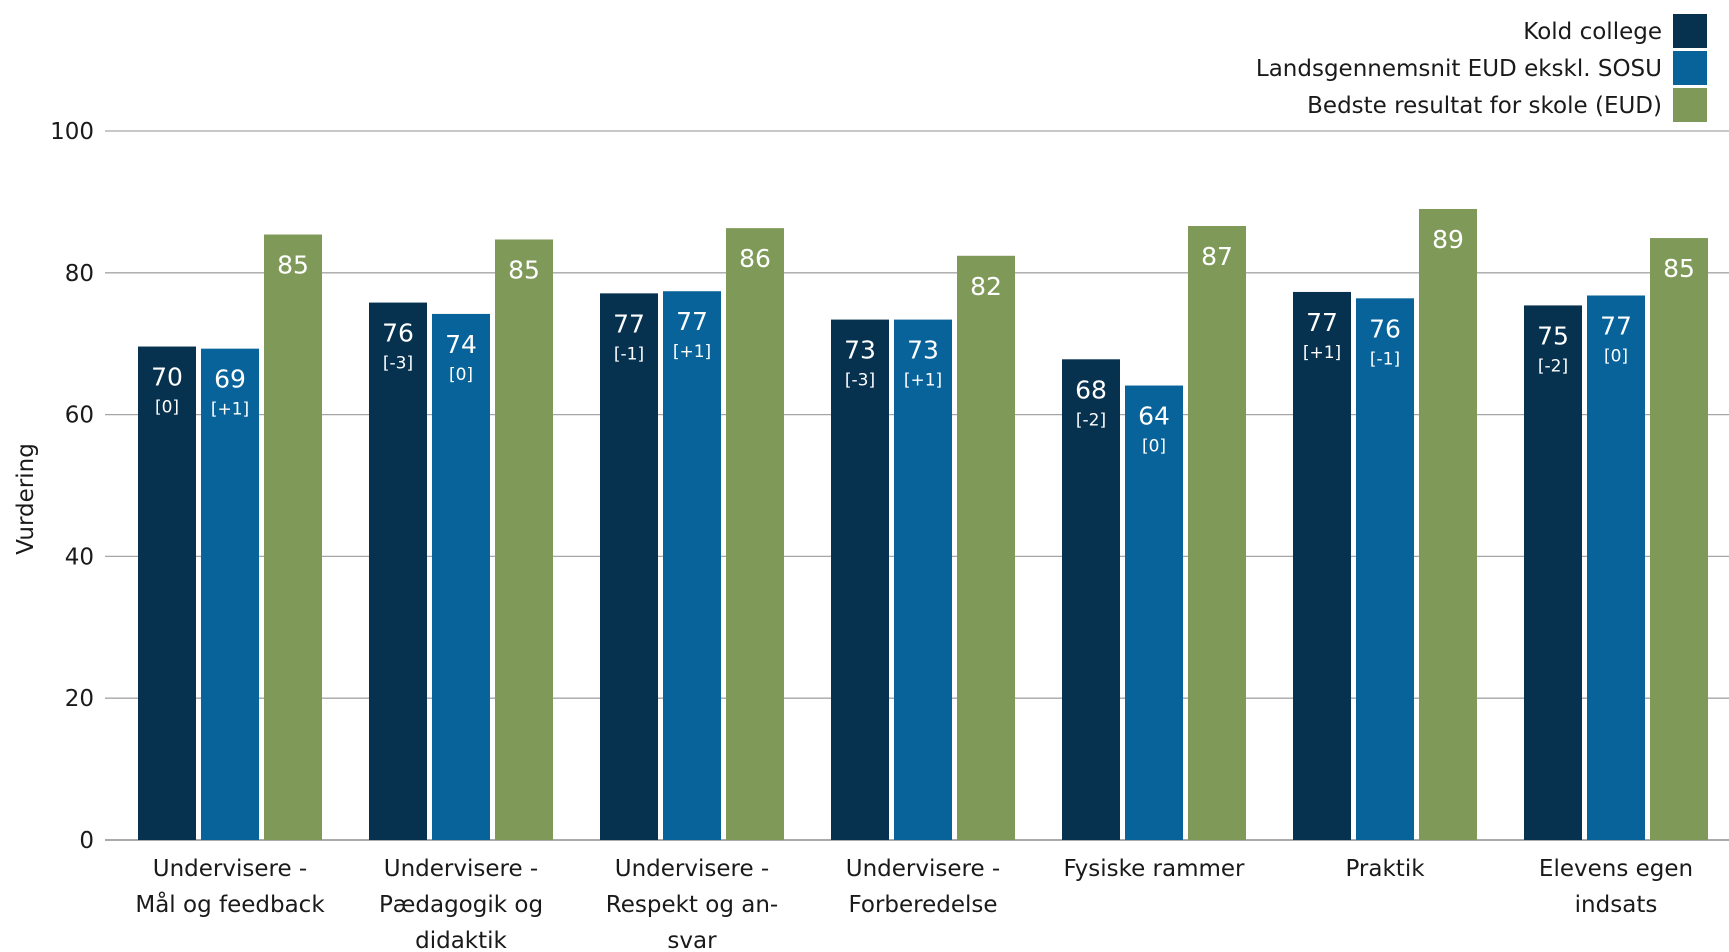 The height and width of the screenshot is (952, 1729). Describe the element at coordinates (1616, 905) in the screenshot. I see `category-label: indsats` at that location.